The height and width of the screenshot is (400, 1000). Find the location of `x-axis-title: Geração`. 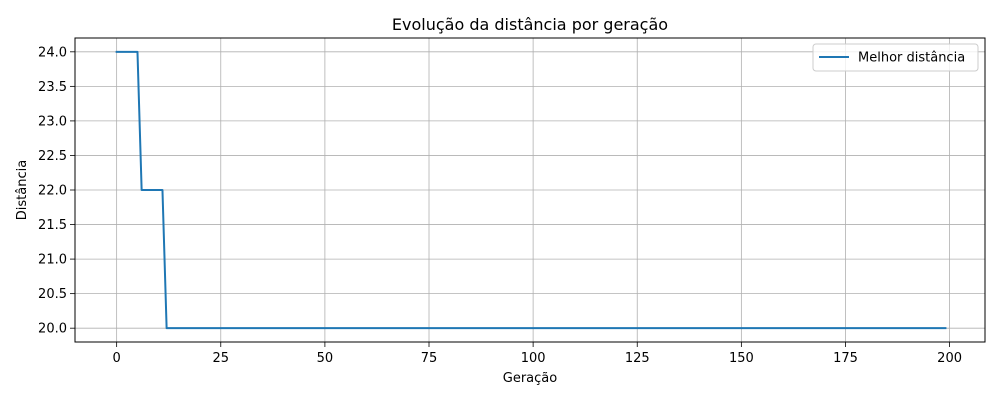

x-axis-title: Geração is located at coordinates (530, 378).